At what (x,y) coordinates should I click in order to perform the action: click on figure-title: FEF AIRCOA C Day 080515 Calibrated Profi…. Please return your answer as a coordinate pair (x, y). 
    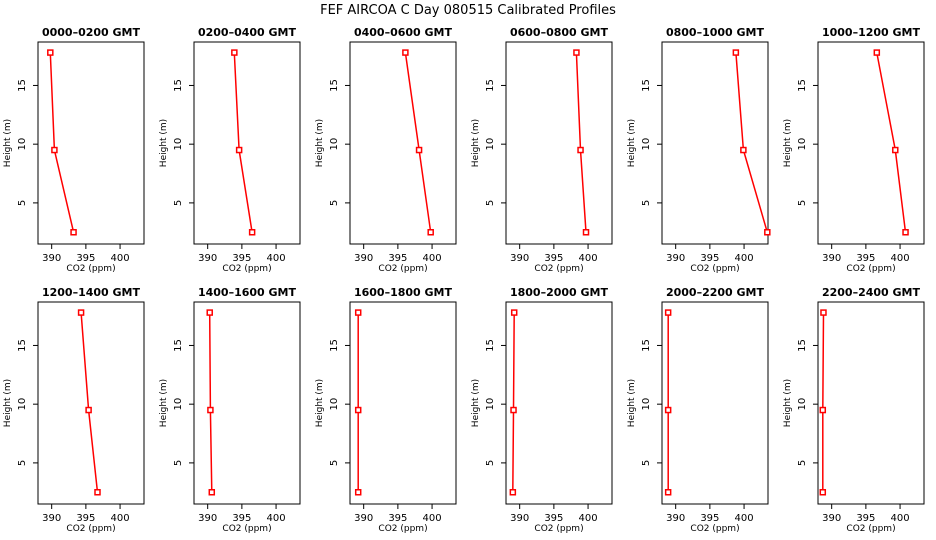
    Looking at the image, I should click on (468, 10).